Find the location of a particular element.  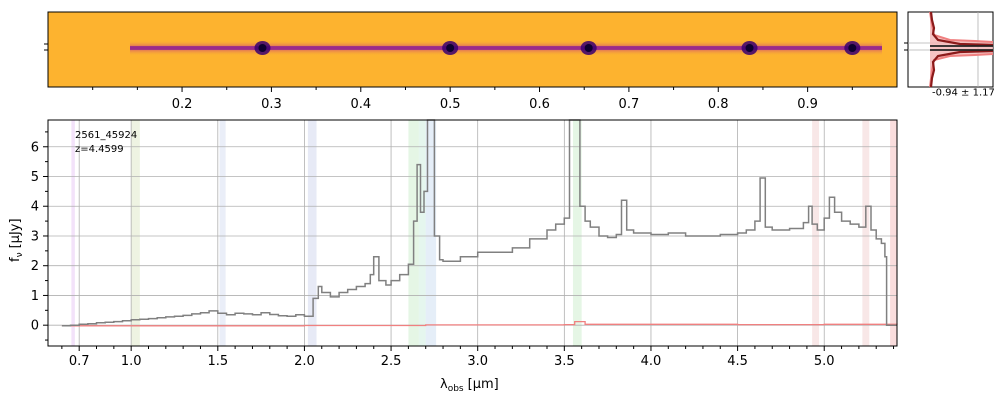

spectrum-2d-core is located at coordinates (506, 48).